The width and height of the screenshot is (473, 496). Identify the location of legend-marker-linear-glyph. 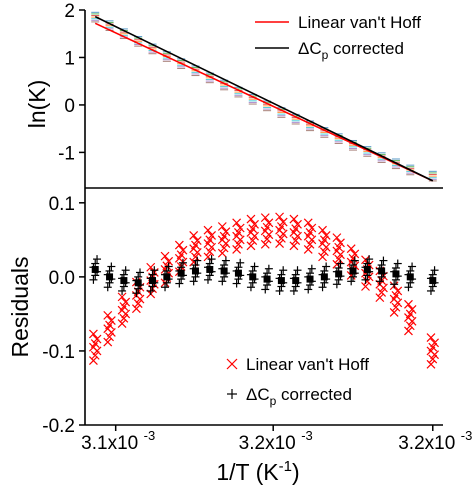
(232, 364).